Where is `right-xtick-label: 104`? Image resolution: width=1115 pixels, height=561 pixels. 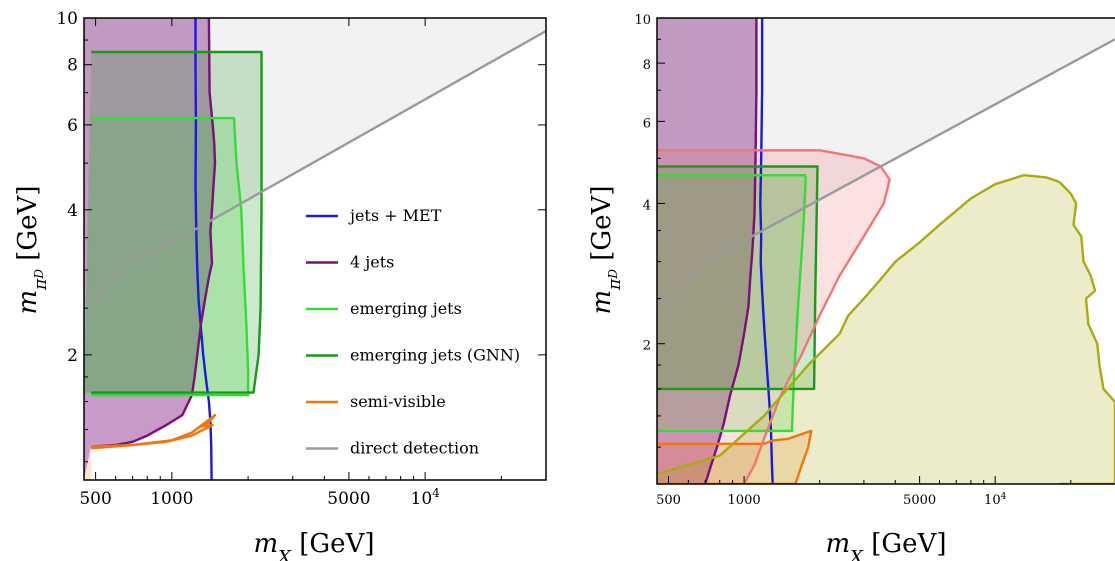
right-xtick-label: 104 is located at coordinates (995, 500).